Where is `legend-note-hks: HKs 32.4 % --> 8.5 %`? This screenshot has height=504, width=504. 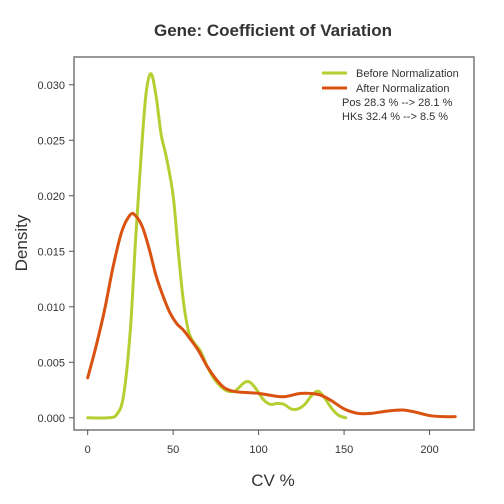 legend-note-hks: HKs 32.4 % --> 8.5 % is located at coordinates (395, 117).